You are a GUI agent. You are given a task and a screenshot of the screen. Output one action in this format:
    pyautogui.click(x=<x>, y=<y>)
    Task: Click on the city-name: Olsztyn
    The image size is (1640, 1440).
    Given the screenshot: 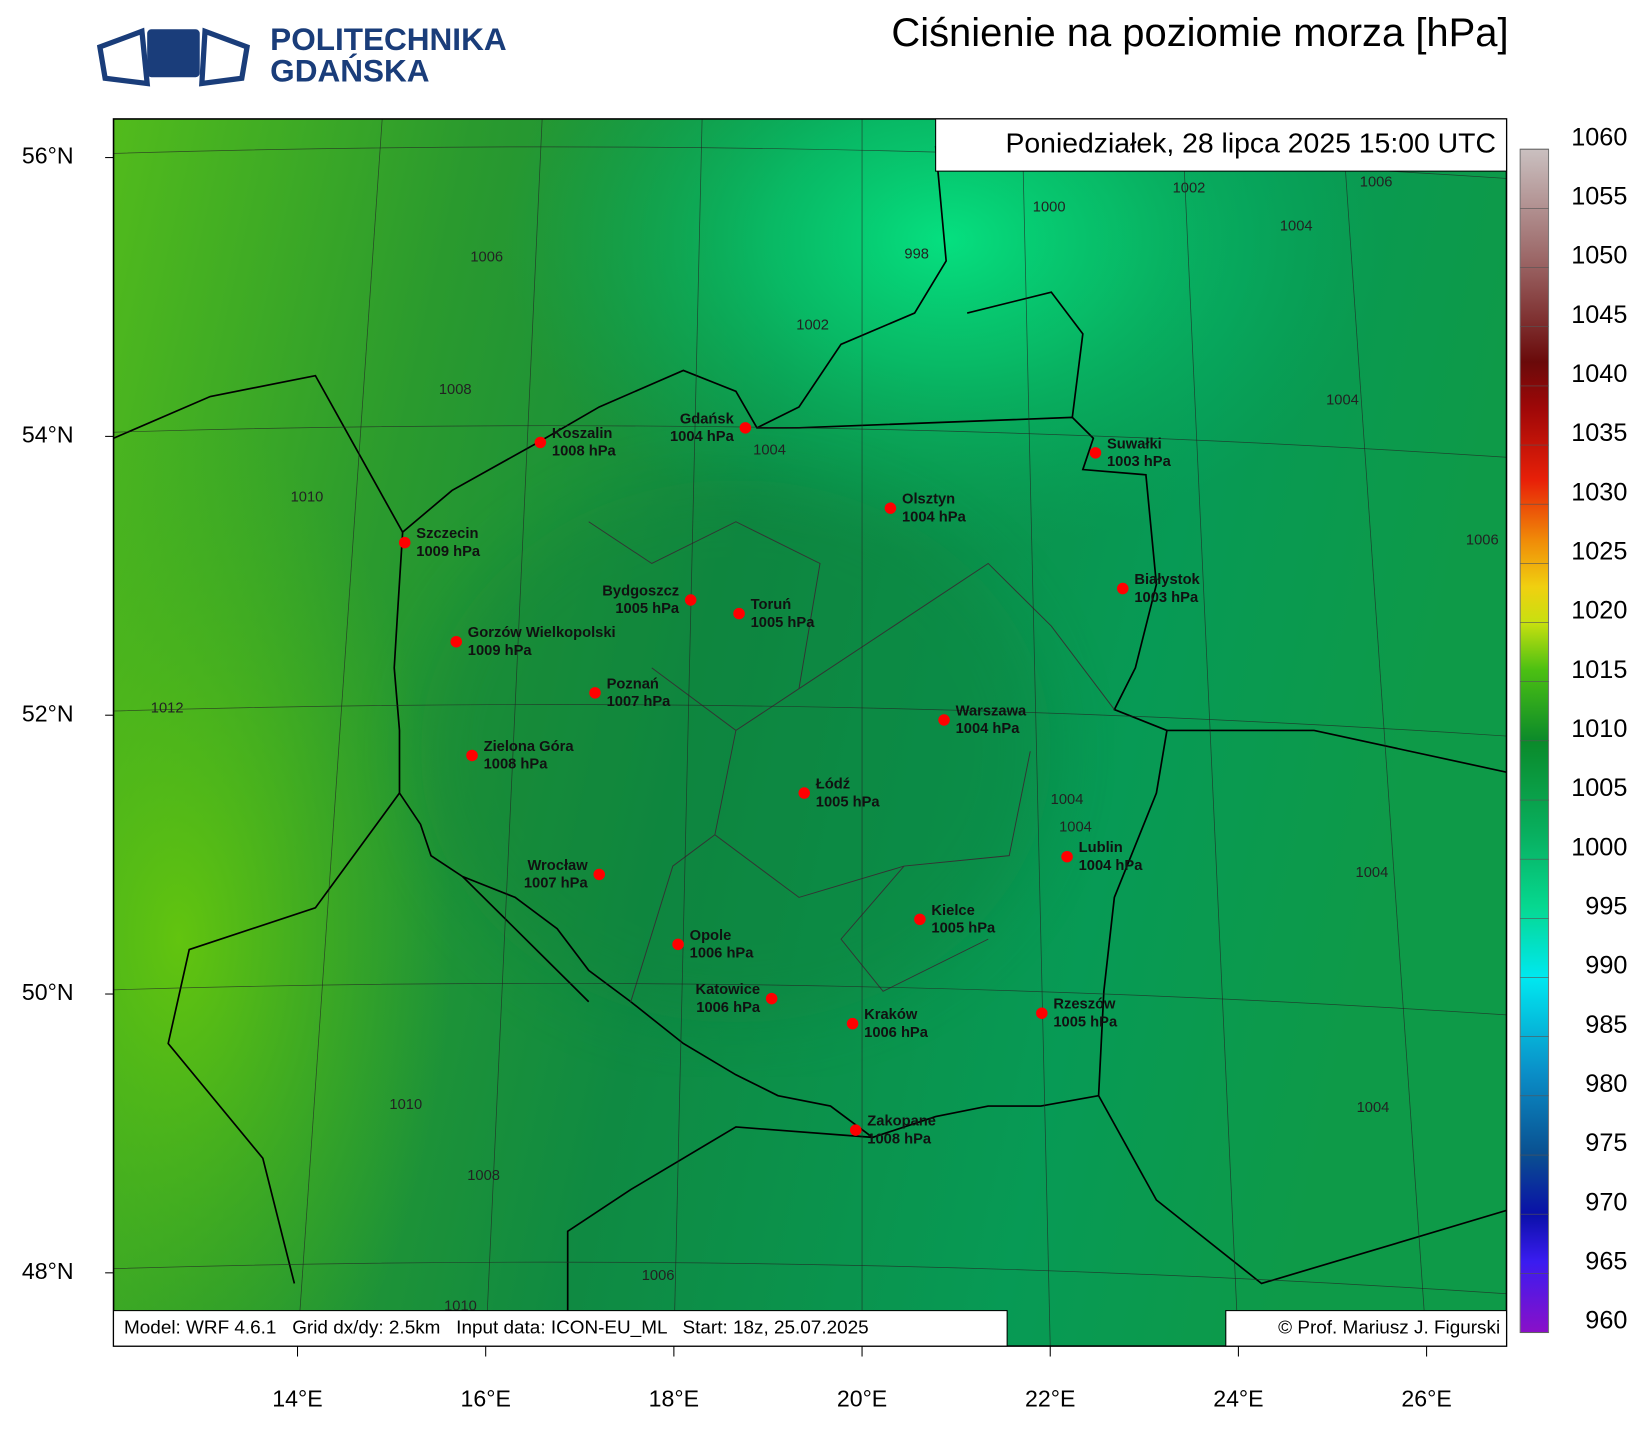 What is the action you would take?
    pyautogui.click(x=928, y=500)
    